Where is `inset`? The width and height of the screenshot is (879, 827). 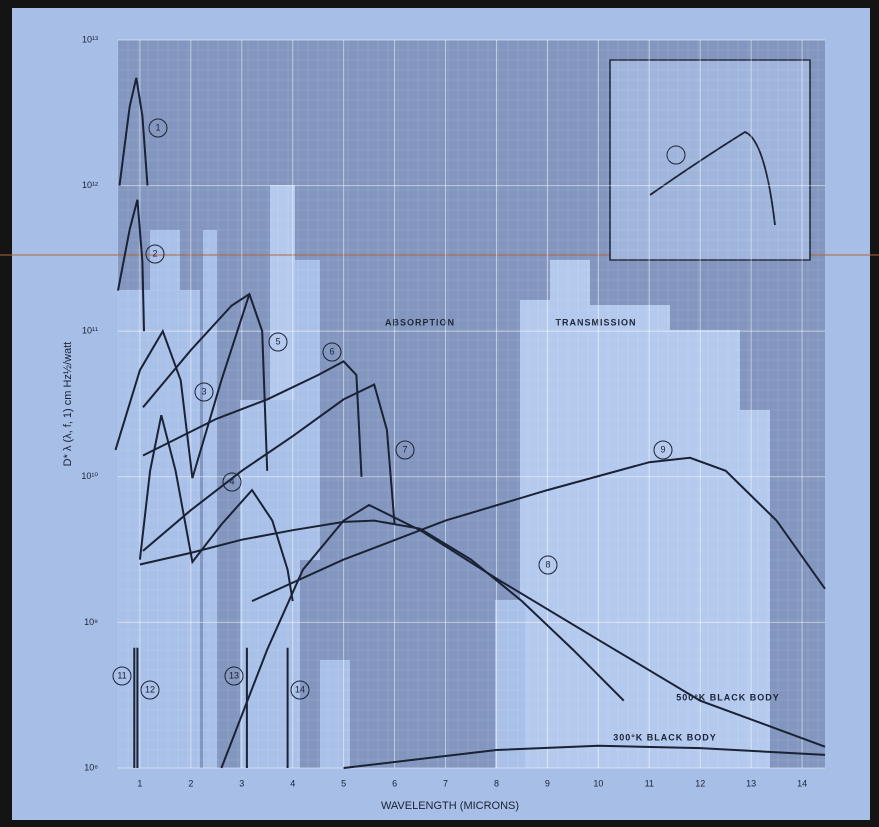 inset is located at coordinates (710, 160).